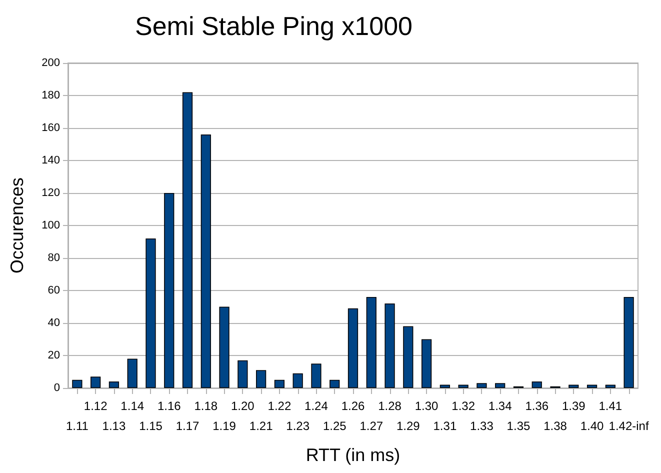  Describe the element at coordinates (132, 406) in the screenshot. I see `x-tick-label: 1.14` at that location.